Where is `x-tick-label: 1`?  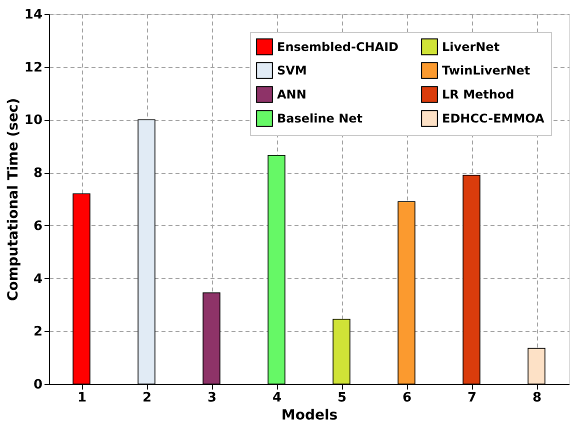 x-tick-label: 1 is located at coordinates (82, 398).